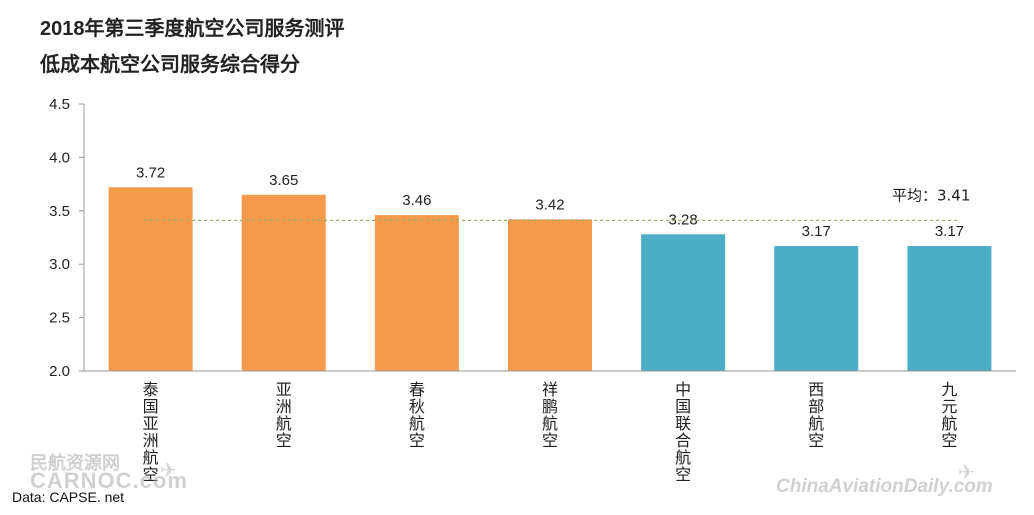  Describe the element at coordinates (59, 157) in the screenshot. I see `y-tick-label: 4.0` at that location.